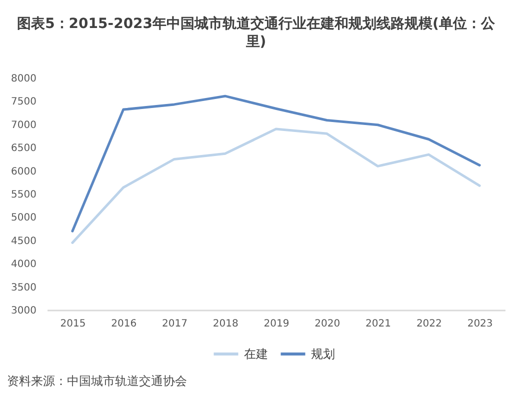 The image size is (526, 400). I want to click on y-tick-label: 7000, so click(23, 125).